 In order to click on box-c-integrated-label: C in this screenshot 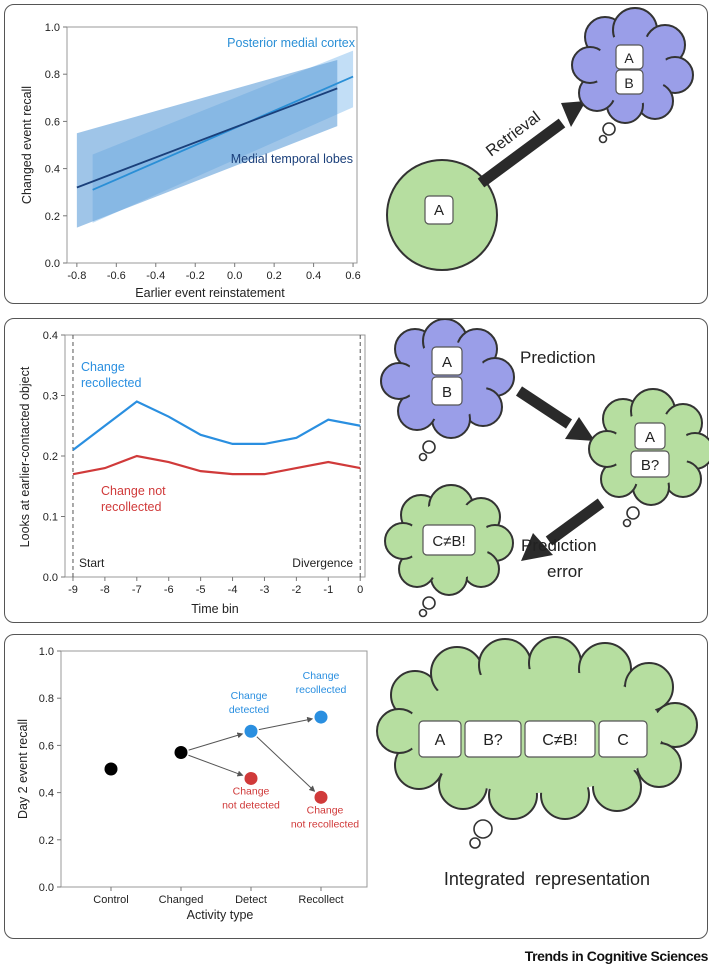, I will do `click(623, 740)`.